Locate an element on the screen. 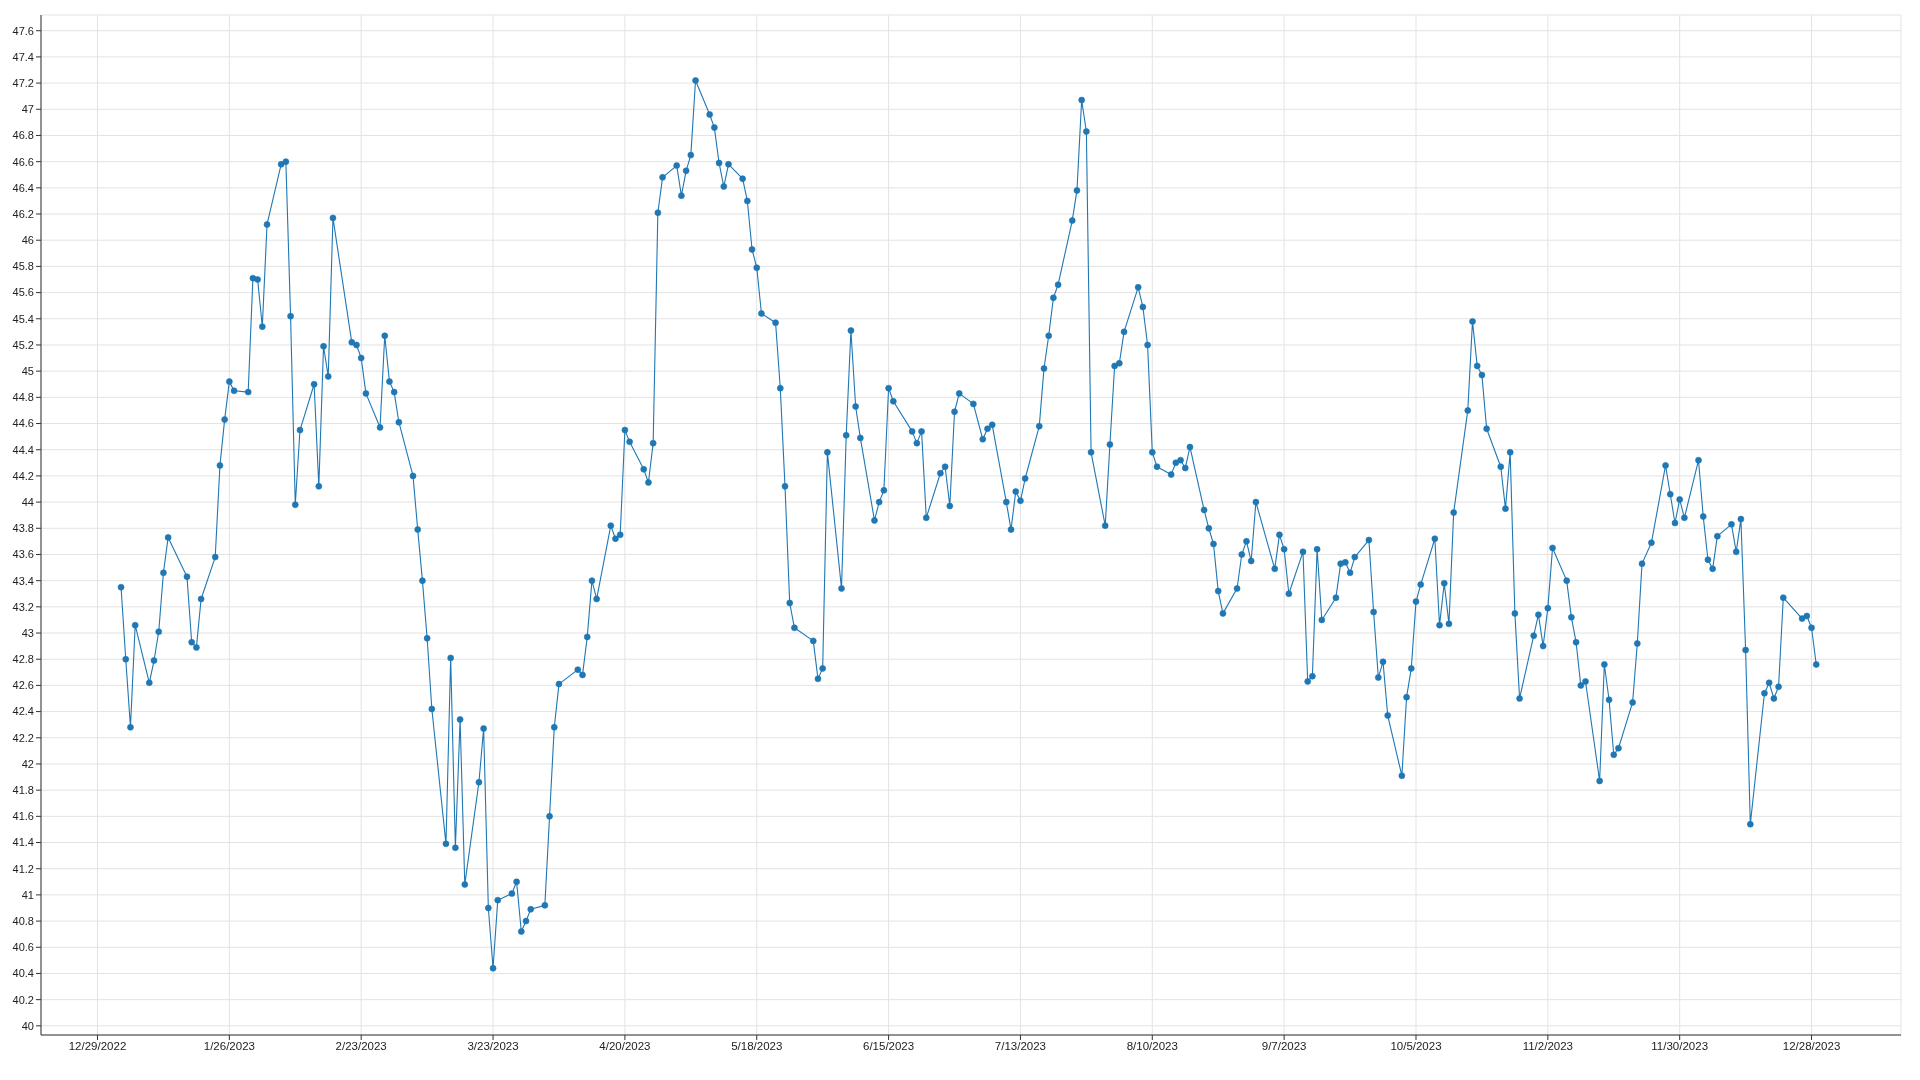  y-tick-label: 41.8 is located at coordinates (23, 790).